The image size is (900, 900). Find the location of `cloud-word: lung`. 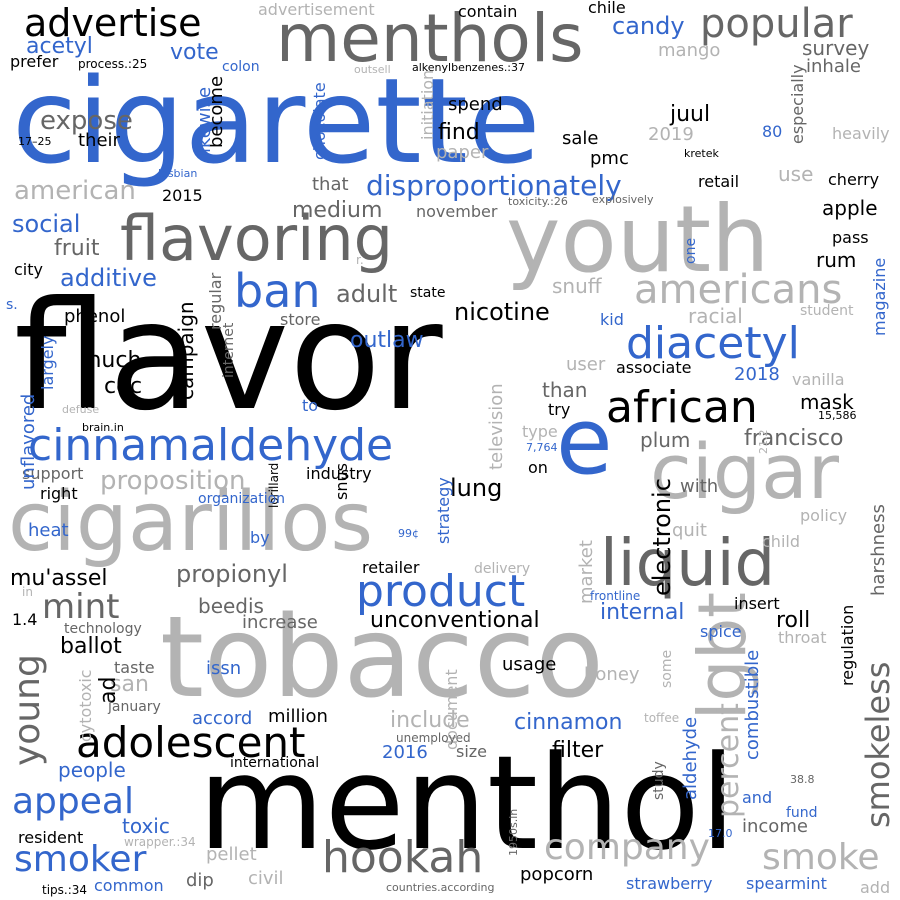

cloud-word: lung is located at coordinates (476, 488).